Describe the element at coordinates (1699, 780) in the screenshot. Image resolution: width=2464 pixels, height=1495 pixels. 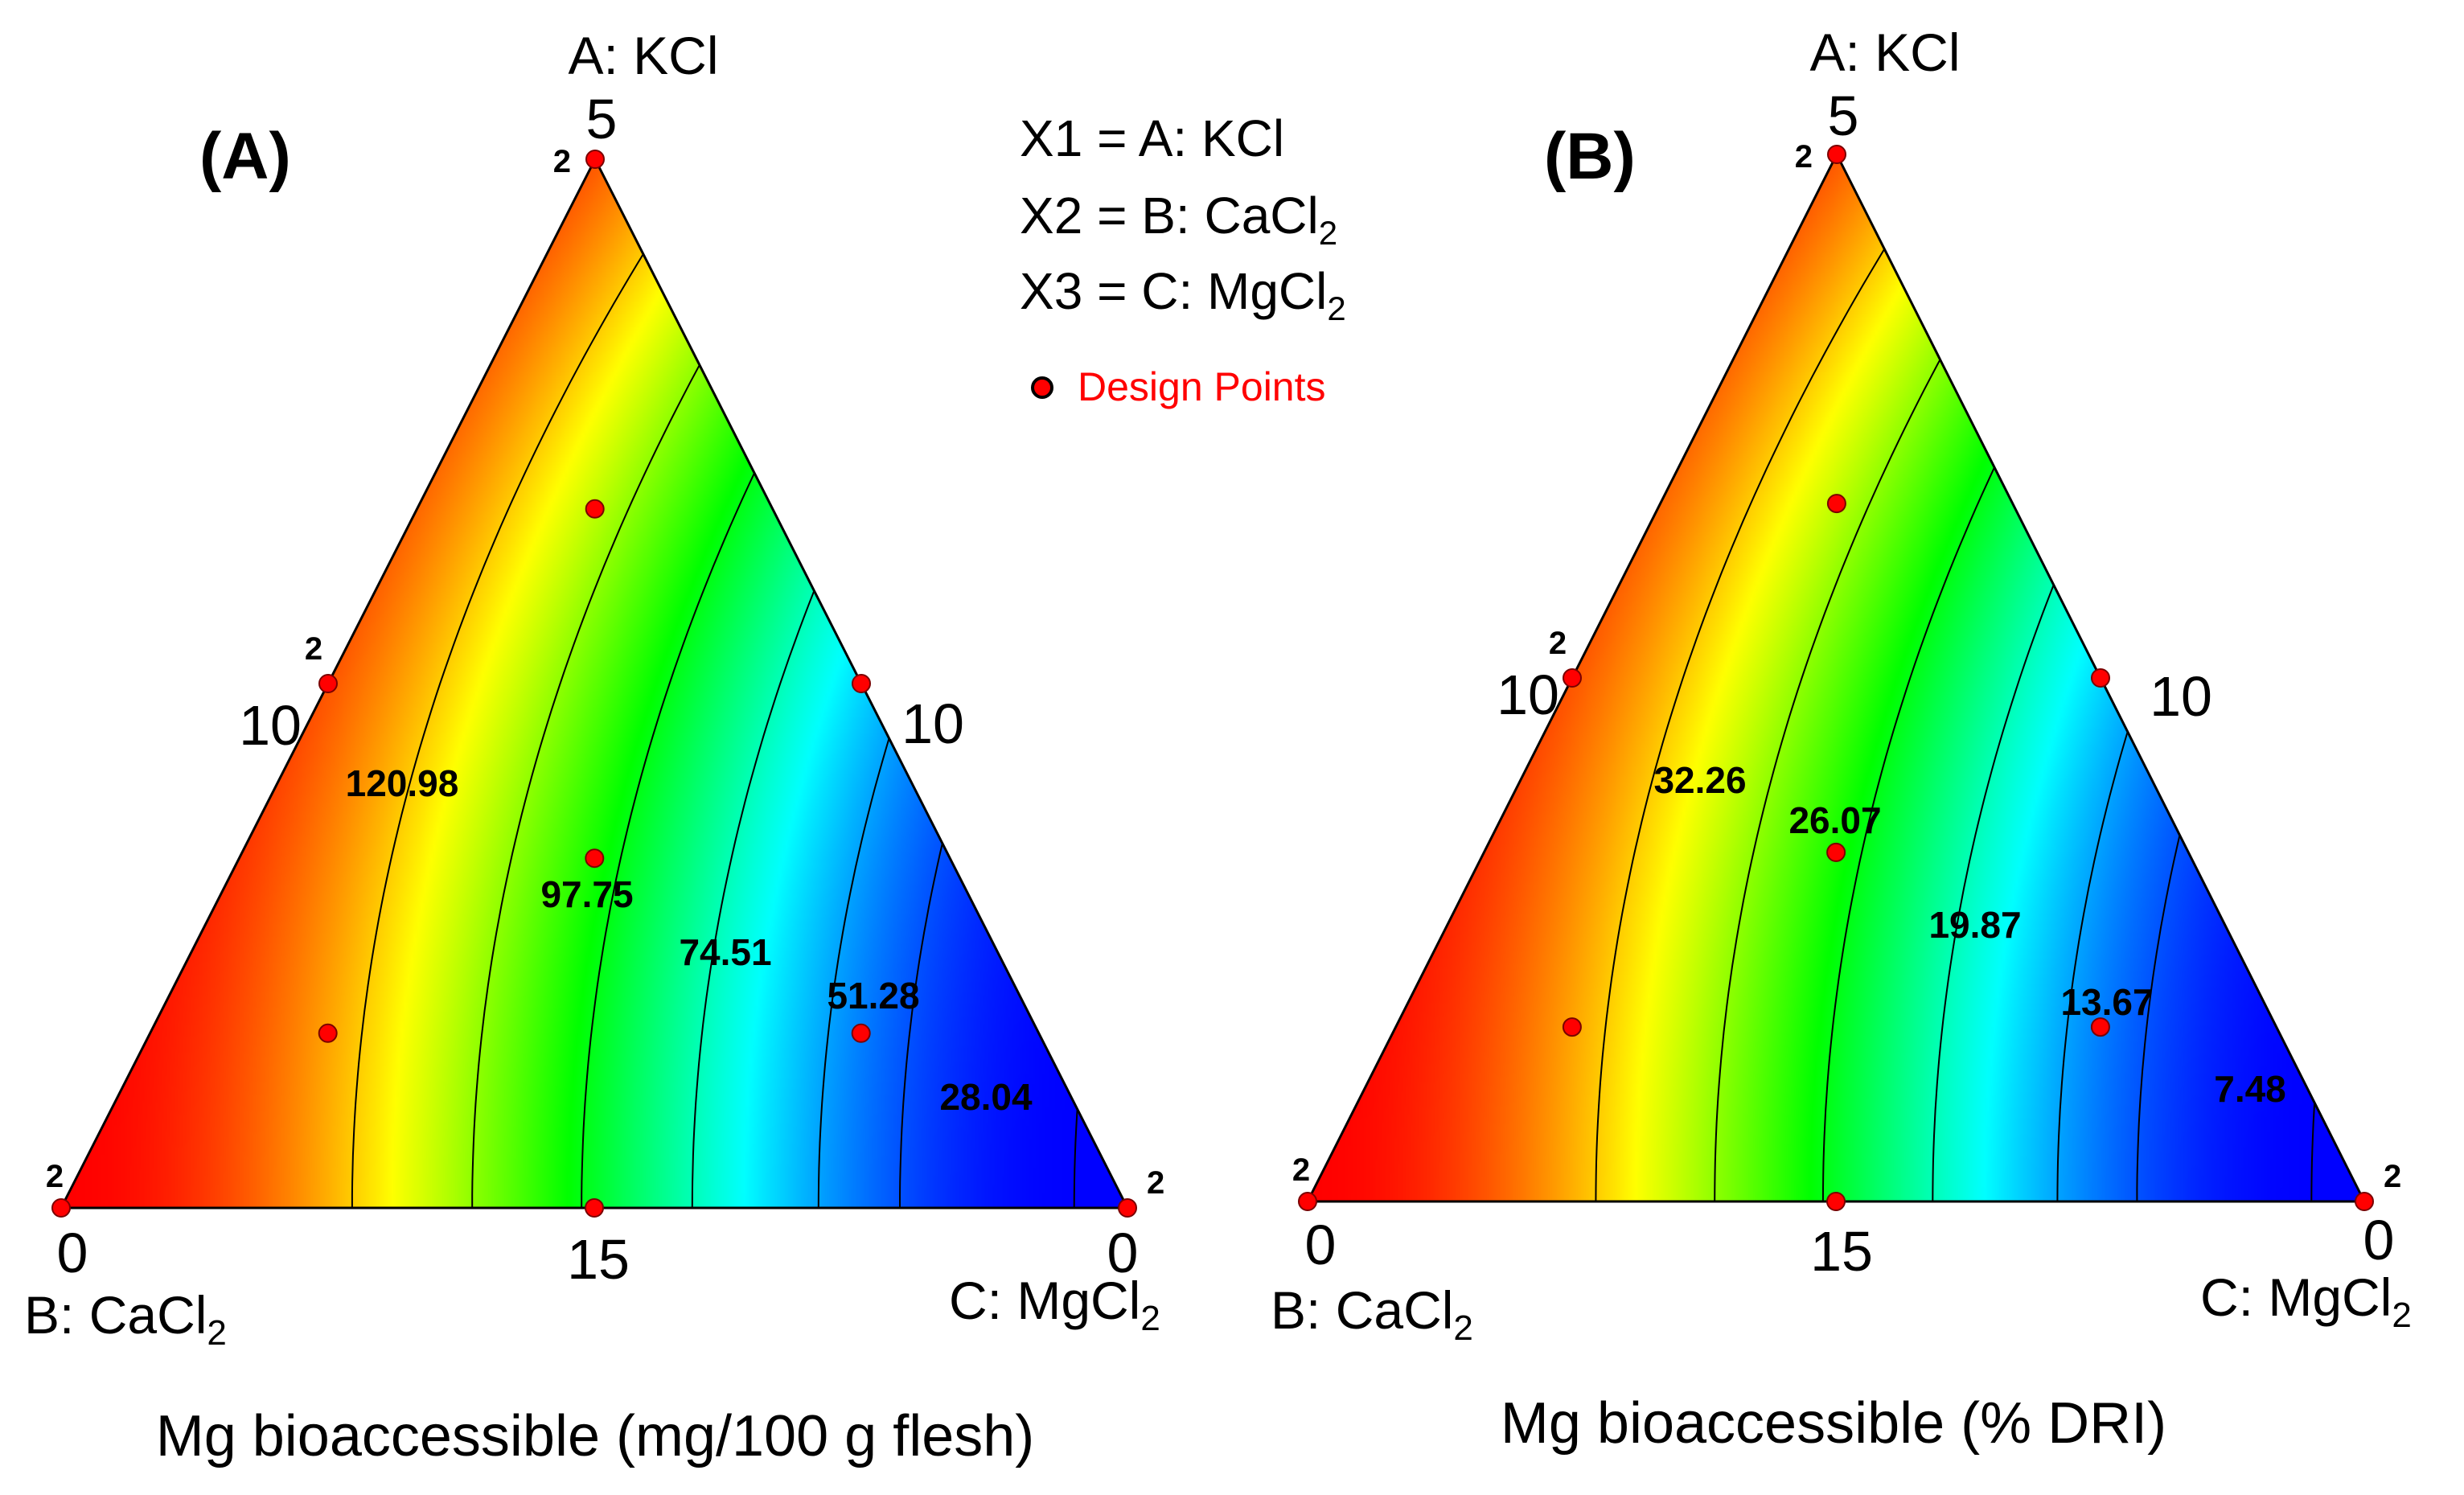
I see `panel-b-contour-label: 32.26` at that location.